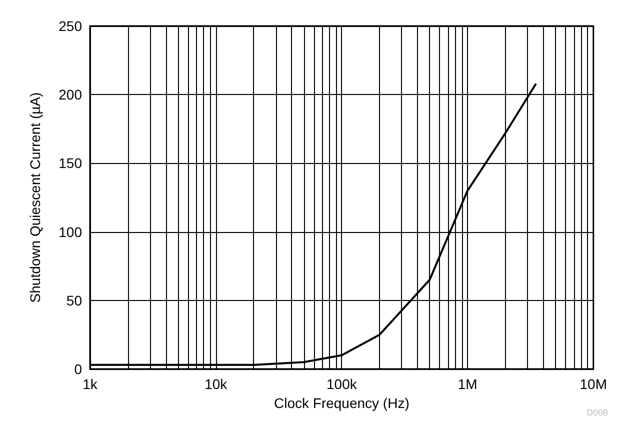 This screenshot has width=618, height=427. Describe the element at coordinates (342, 384) in the screenshot. I see `x-tick-label: 100k` at that location.